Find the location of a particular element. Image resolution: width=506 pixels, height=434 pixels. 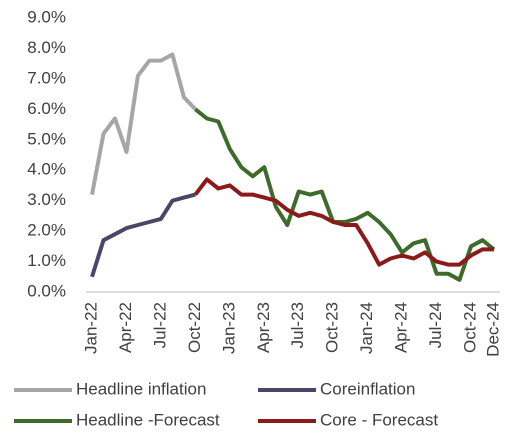

x-tick-label: Oct-24 is located at coordinates (470, 327).